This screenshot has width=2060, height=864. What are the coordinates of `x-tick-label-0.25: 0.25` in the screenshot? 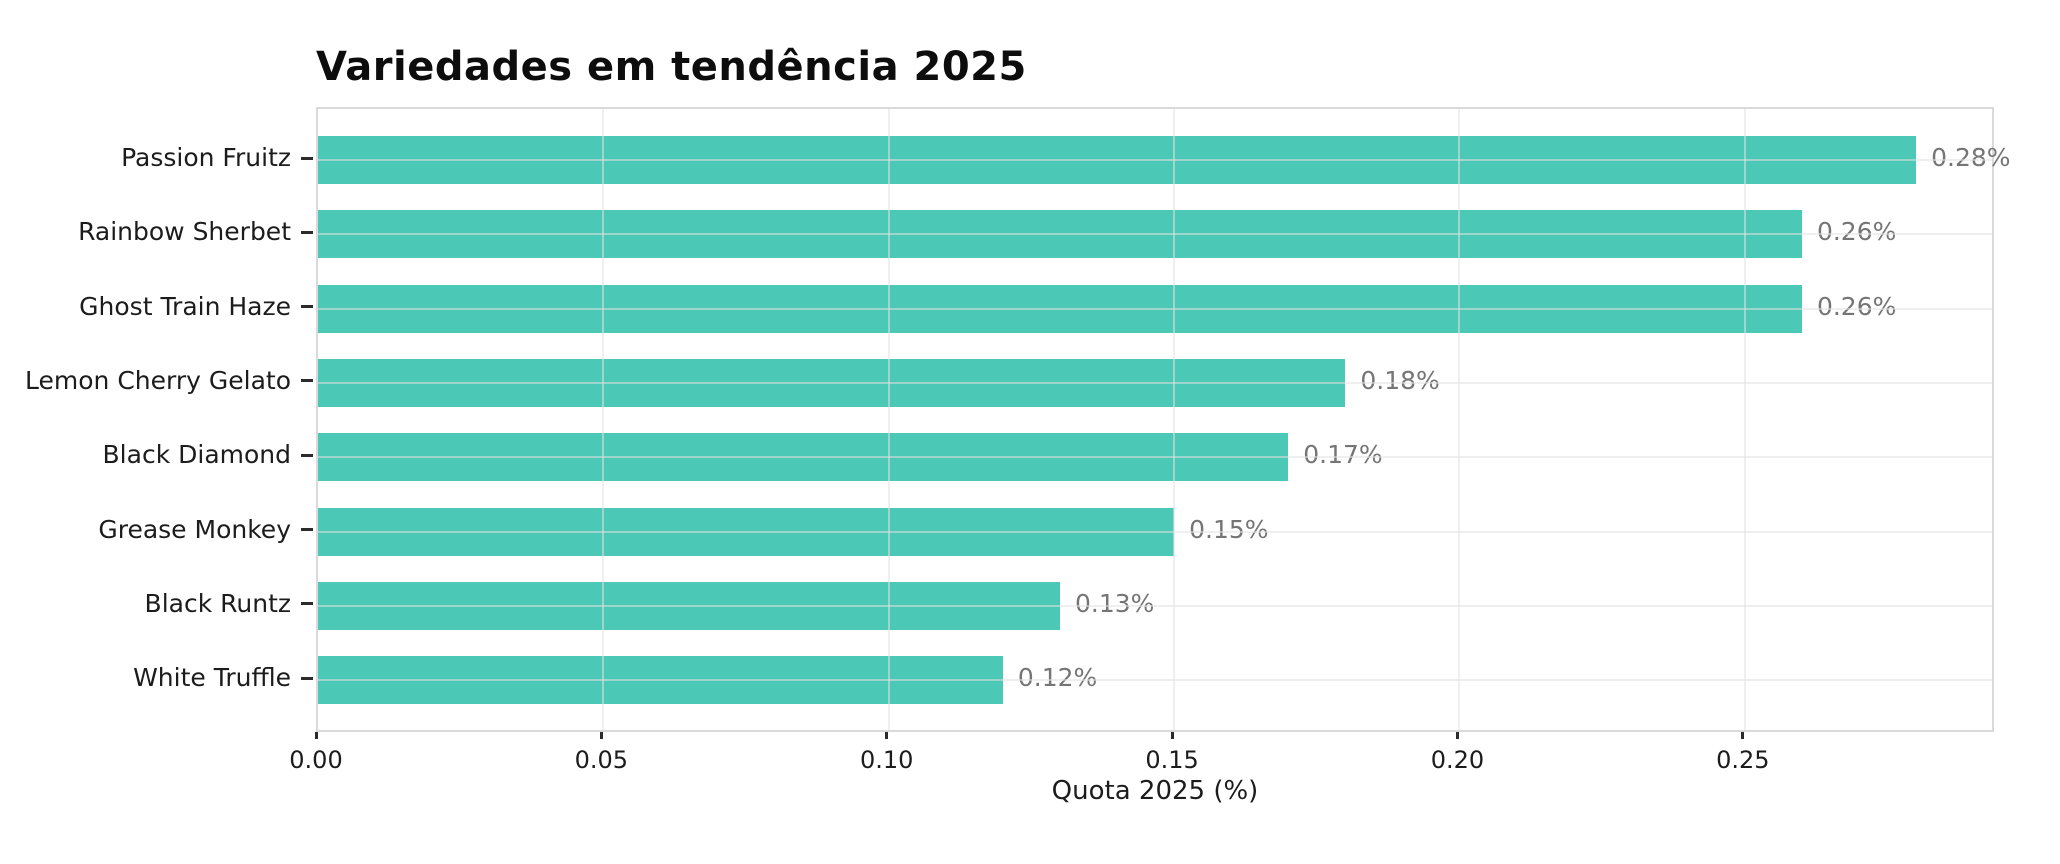 It's located at (1743, 760).